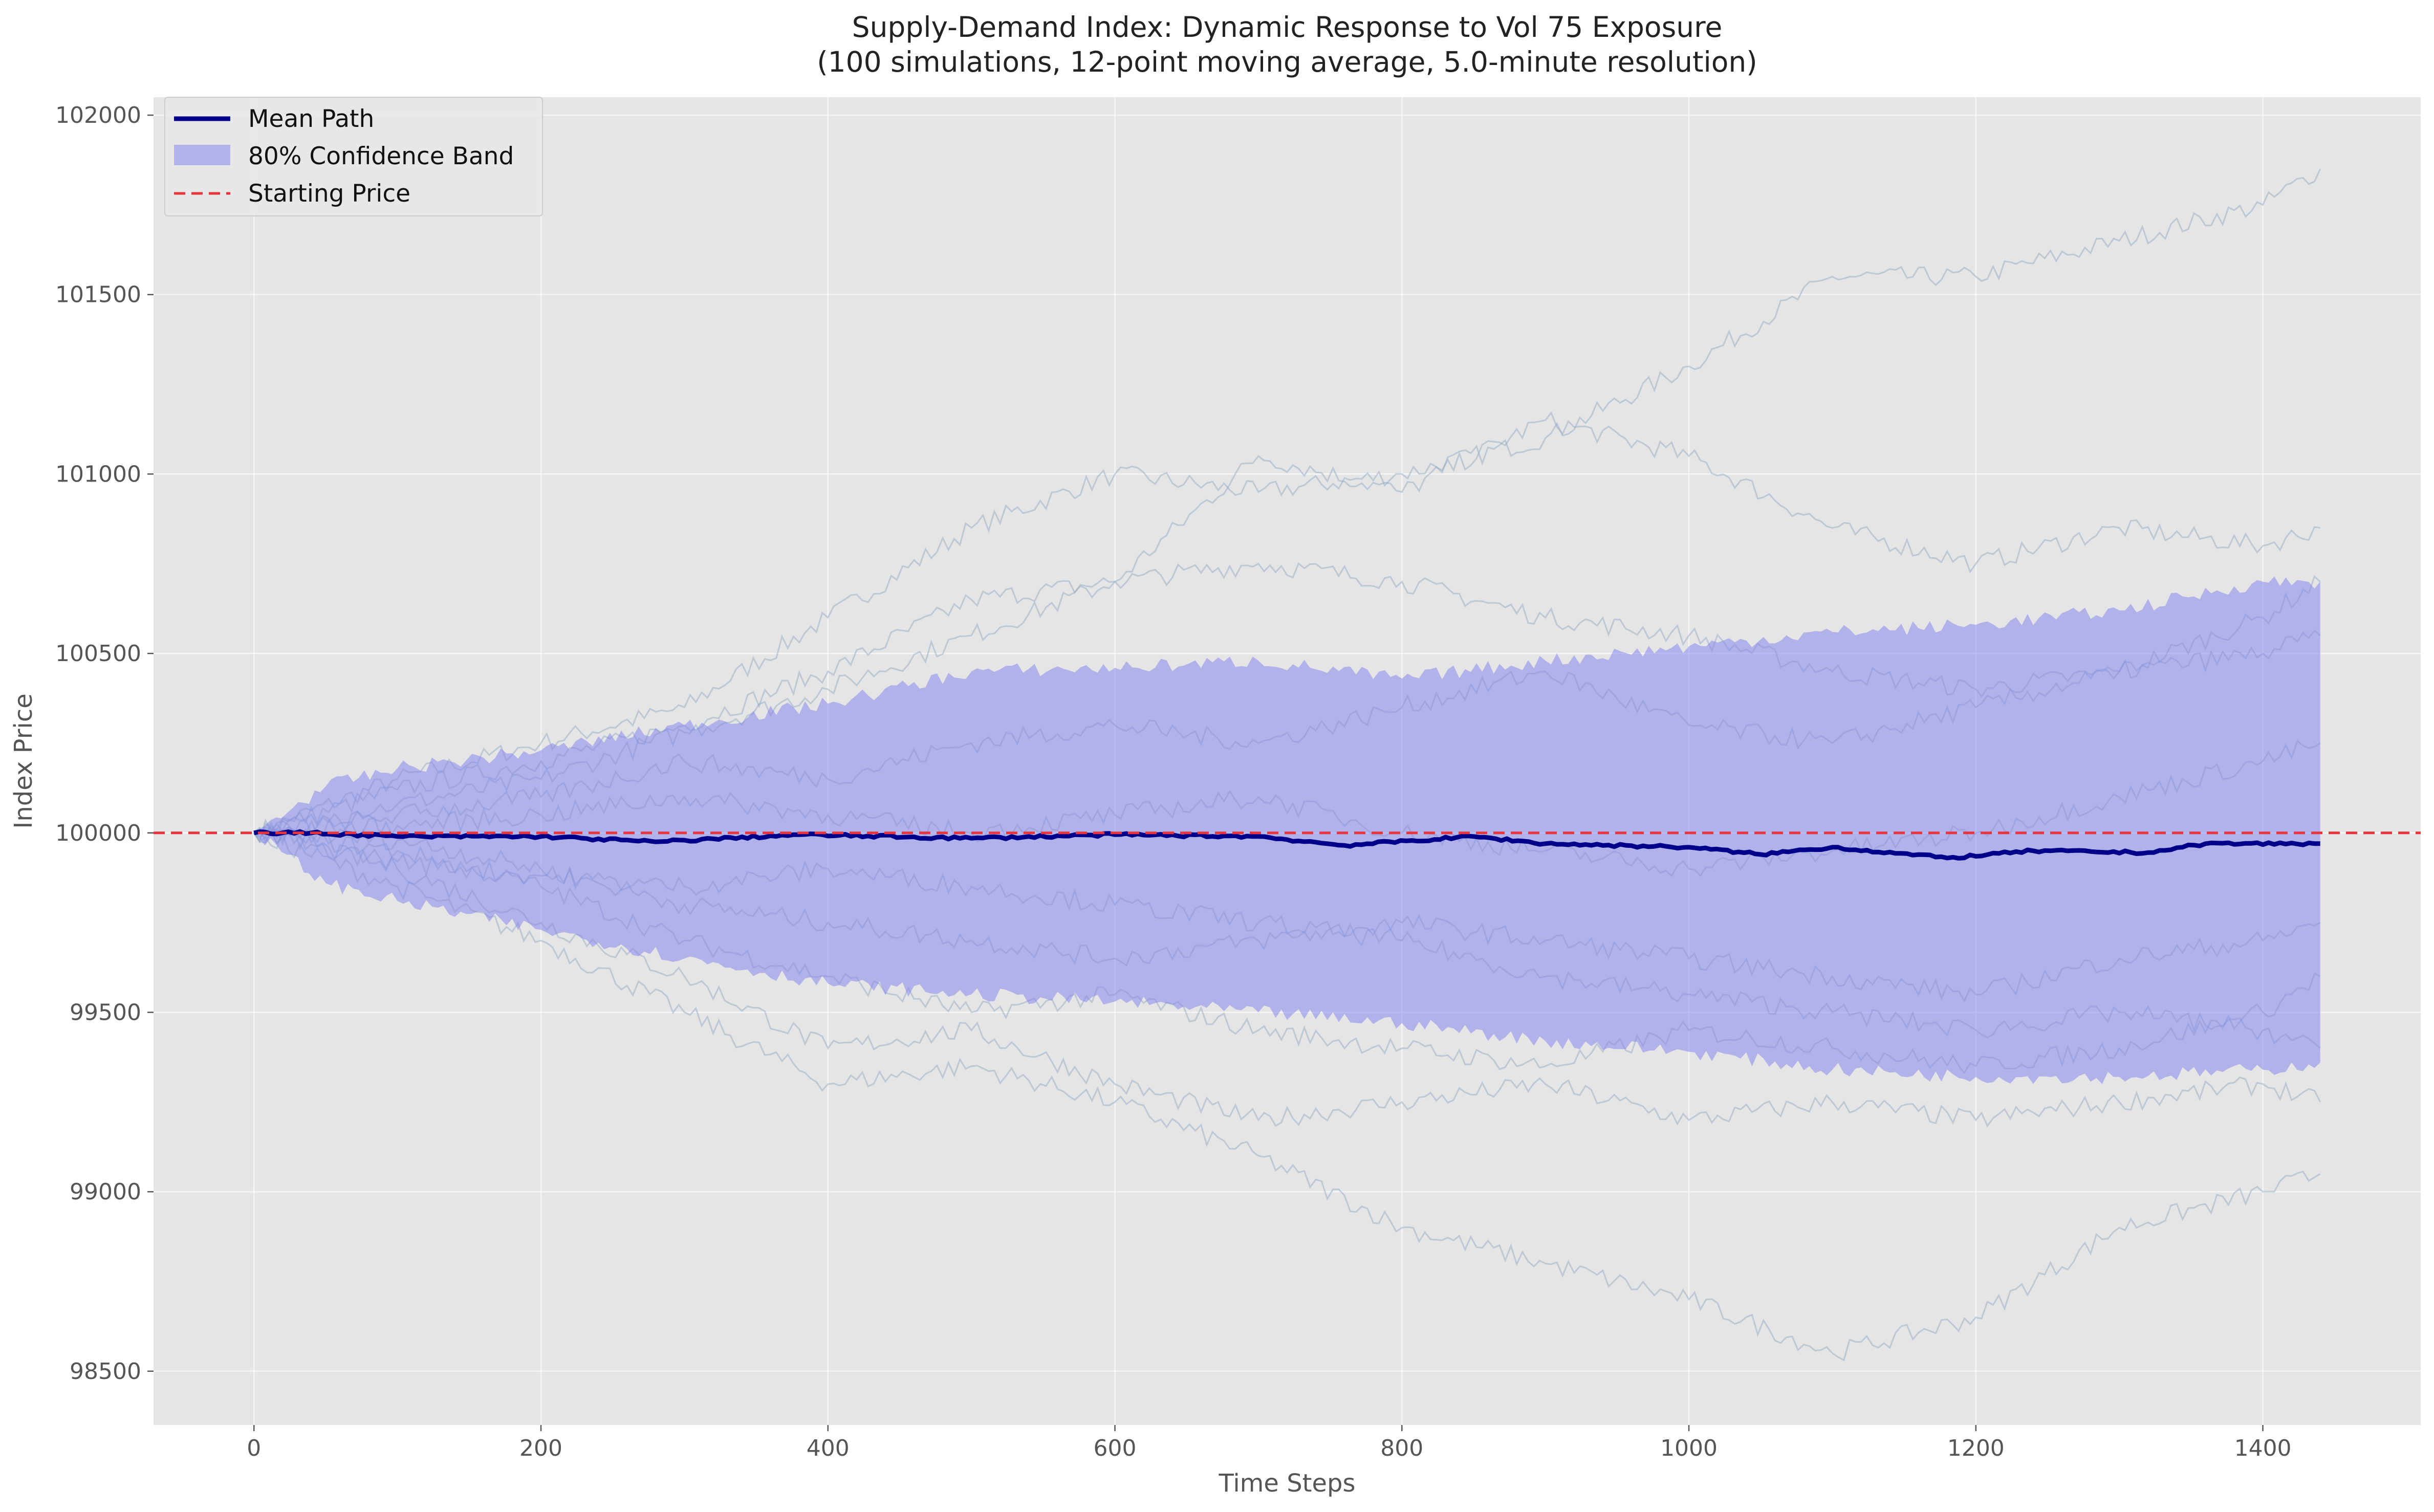  I want to click on x-tick-label: 200, so click(540, 1448).